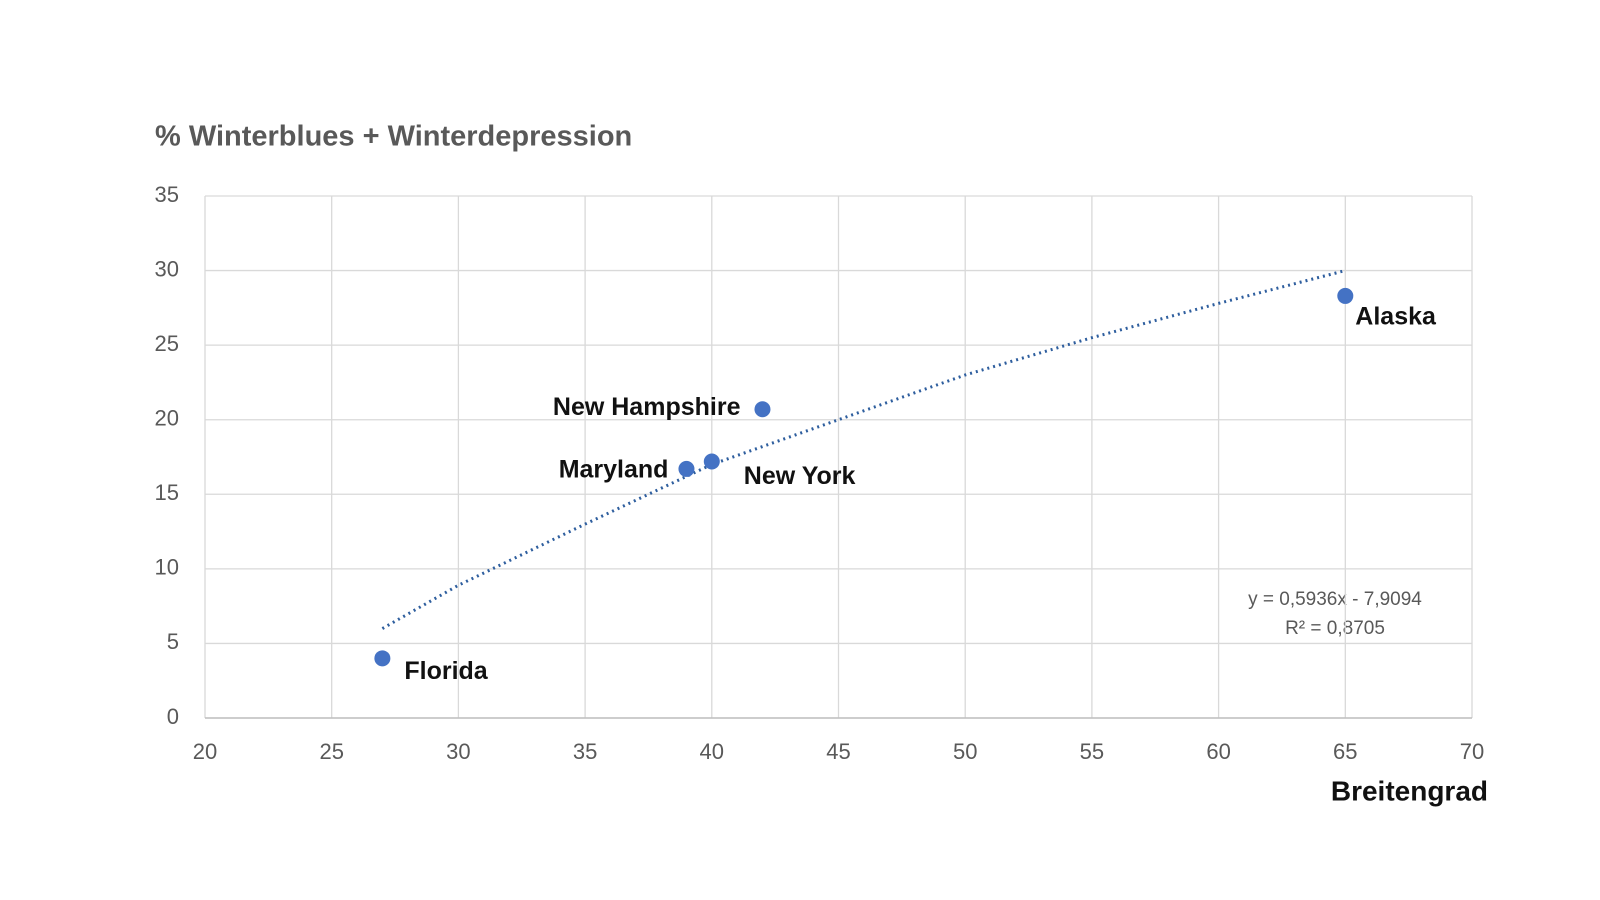 The width and height of the screenshot is (1600, 900). I want to click on x-axis-title: Breitengrad, so click(1409, 790).